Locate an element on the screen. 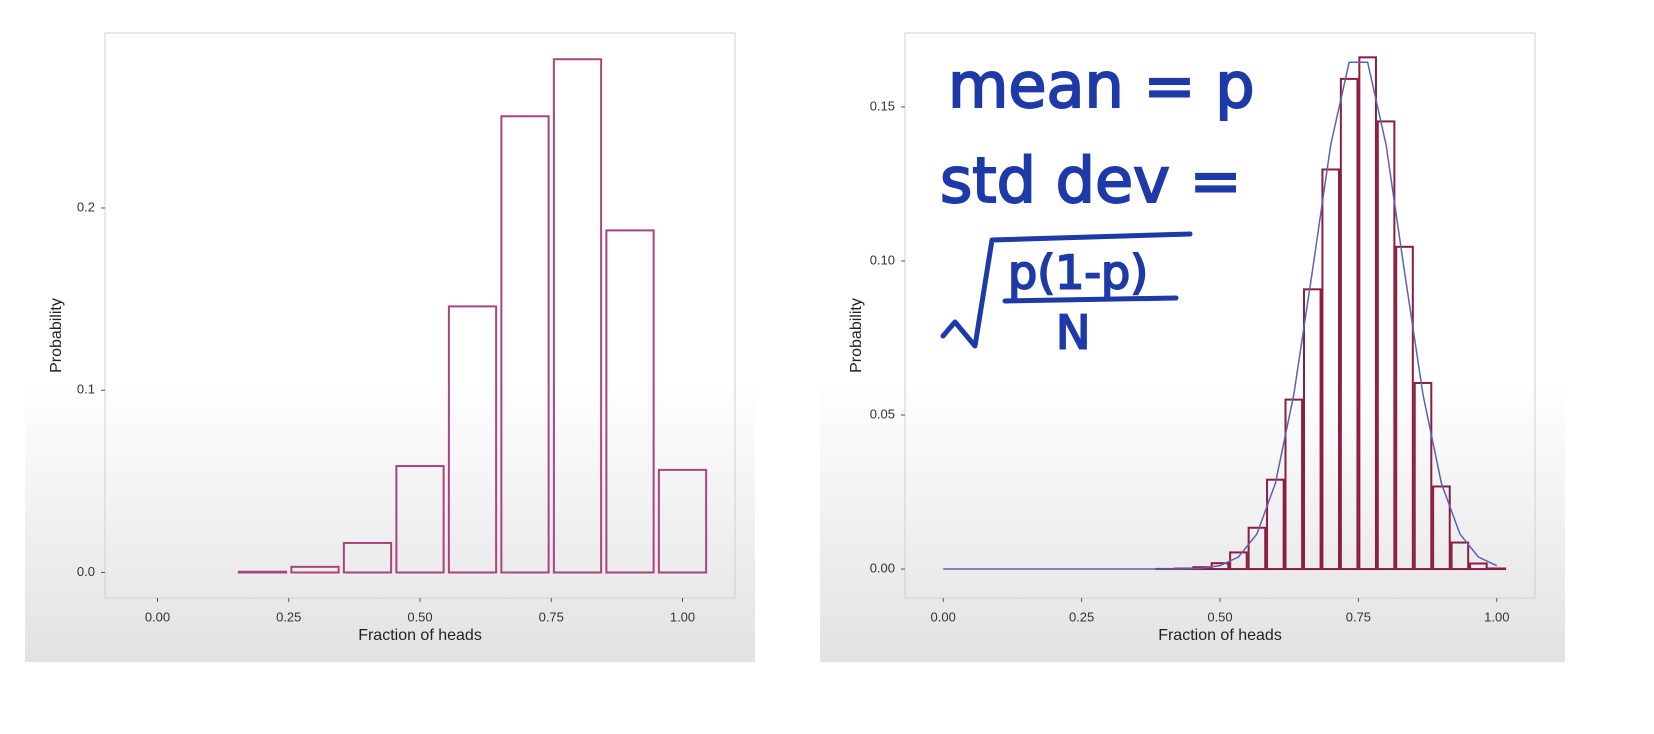  annotation: mean = p is located at coordinates (1101, 85).